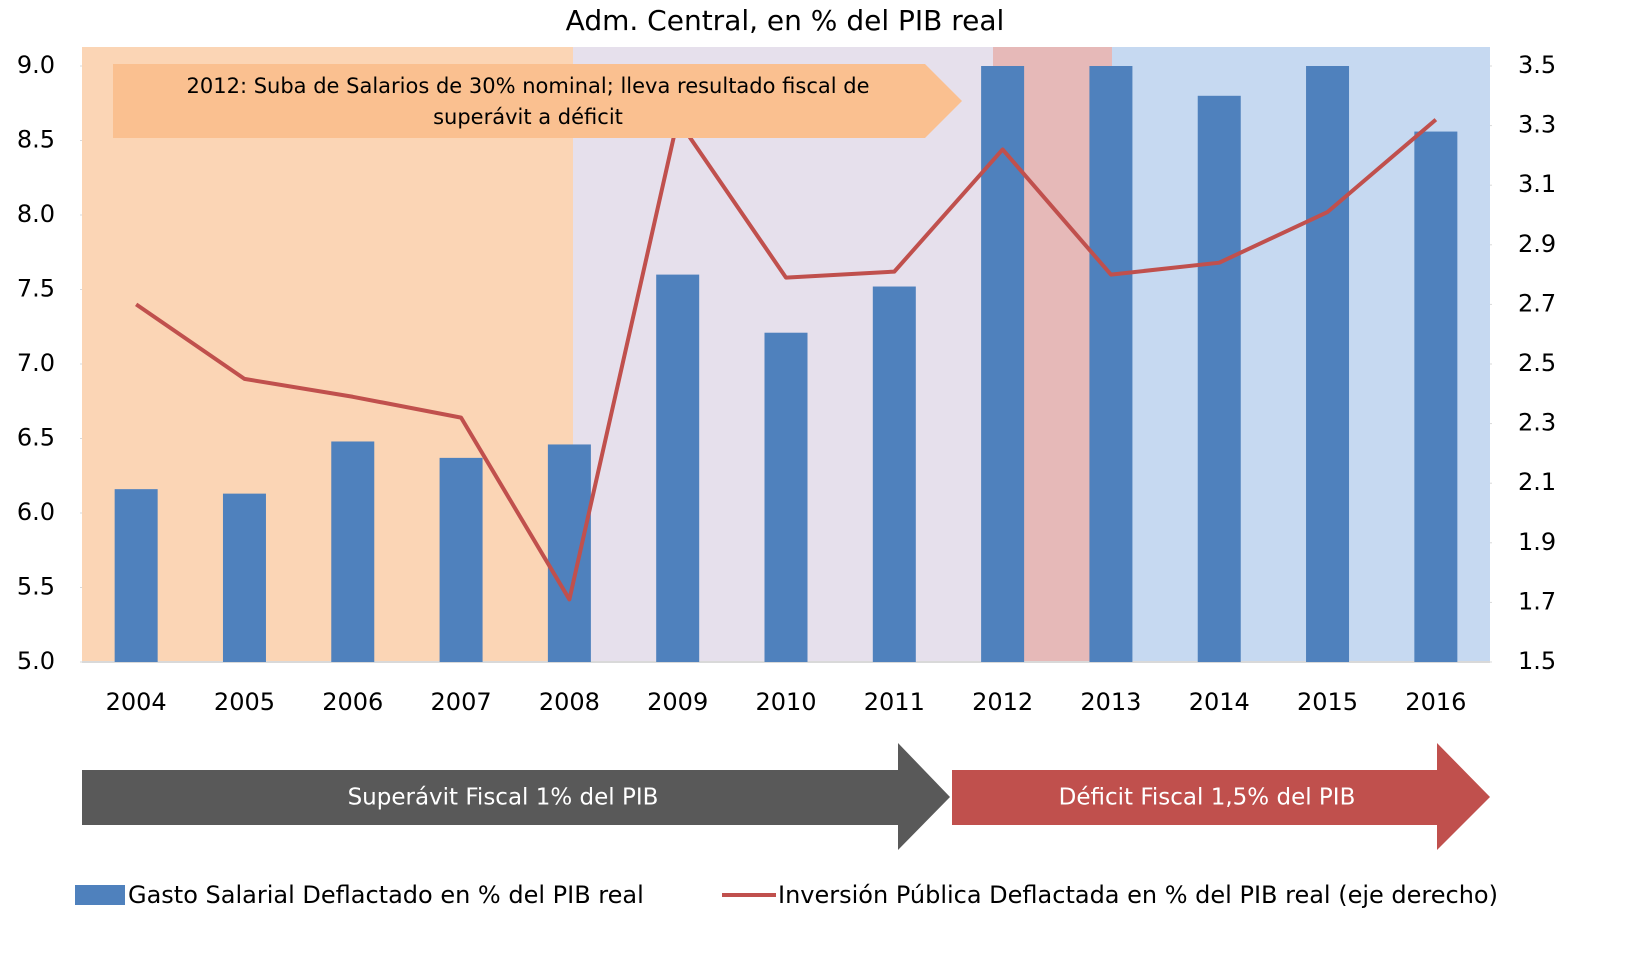  I want to click on x-tick-label: 2004, so click(136, 702).